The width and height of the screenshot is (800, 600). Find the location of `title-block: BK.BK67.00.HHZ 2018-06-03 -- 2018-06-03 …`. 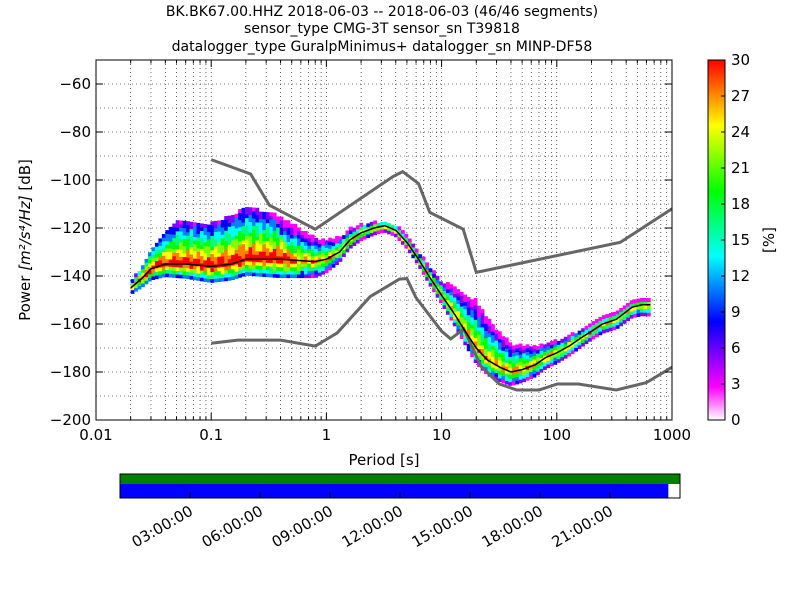

title-block: BK.BK67.00.HHZ 2018-06-03 -- 2018-06-03 … is located at coordinates (382, 29).